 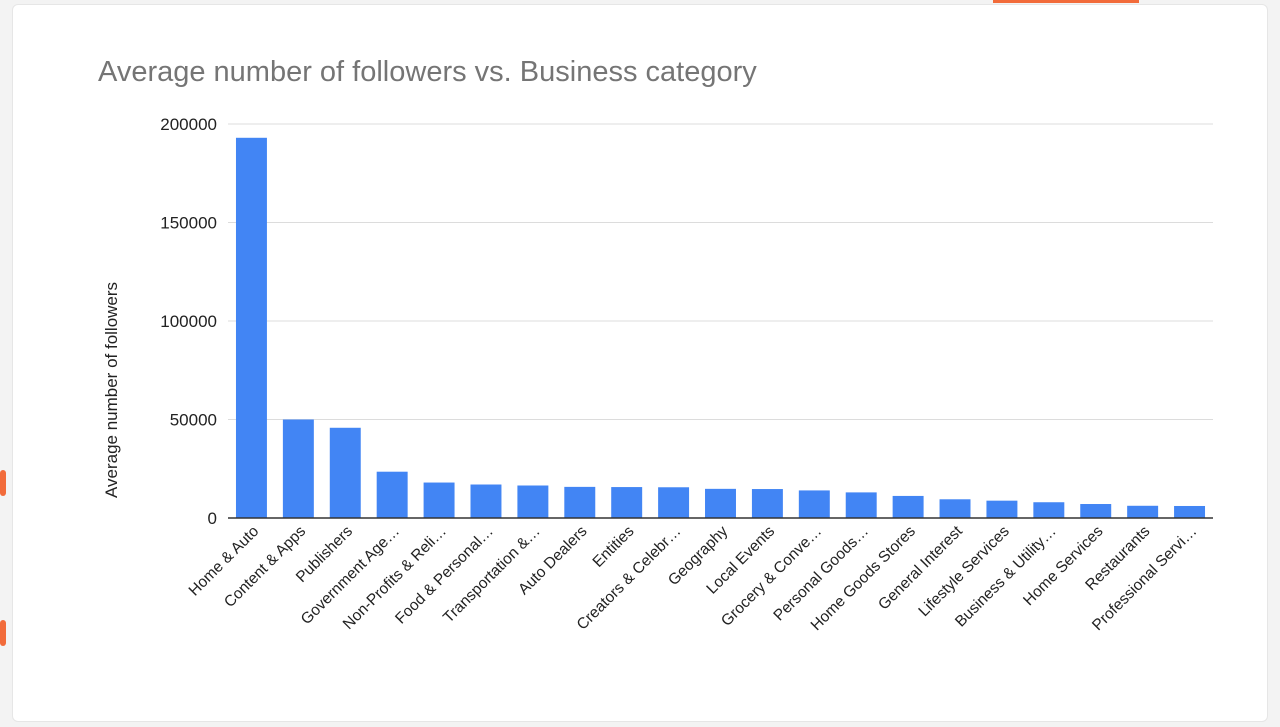 I want to click on x-tick-label: Home Services, so click(x=1063, y=566).